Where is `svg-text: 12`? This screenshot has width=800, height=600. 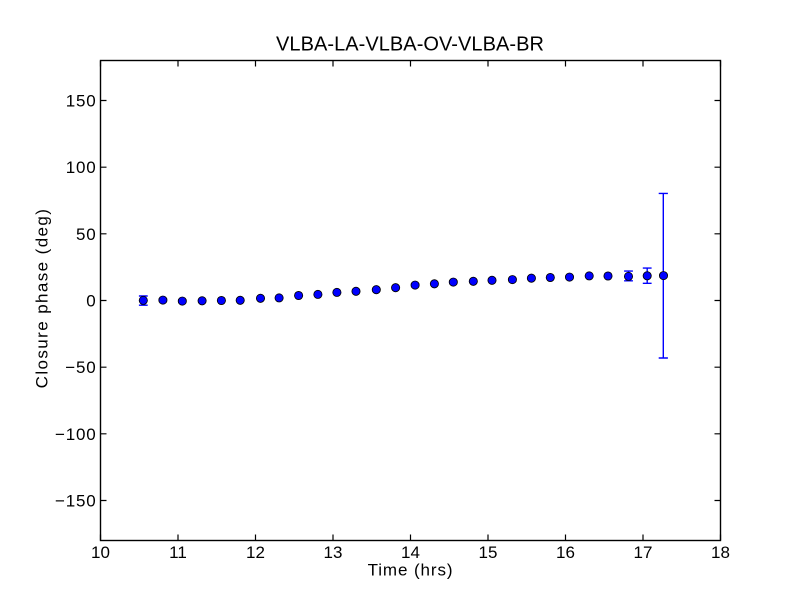
svg-text: 12 is located at coordinates (255, 552).